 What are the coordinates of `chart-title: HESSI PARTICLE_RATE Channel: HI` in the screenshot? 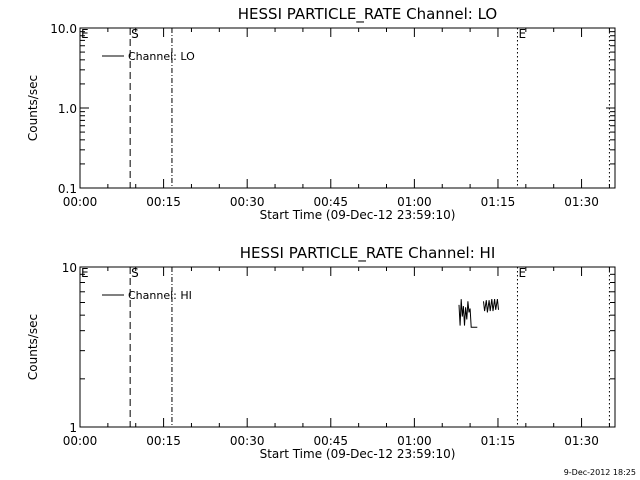 It's located at (368, 253).